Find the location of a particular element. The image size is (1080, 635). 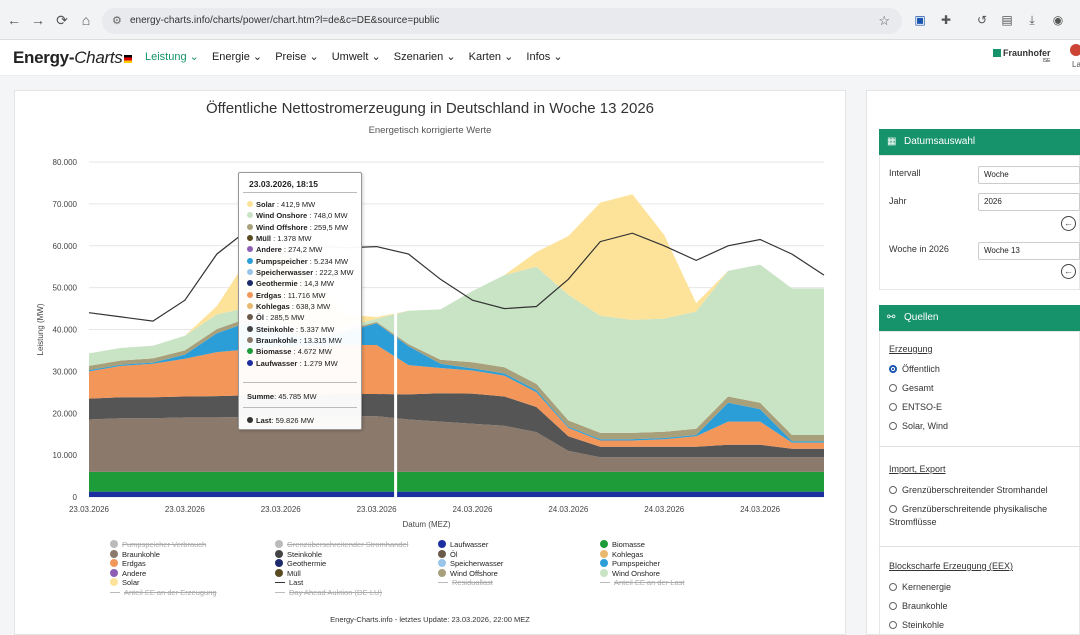

radio-kernenergie: Kernenergie is located at coordinates (920, 587).